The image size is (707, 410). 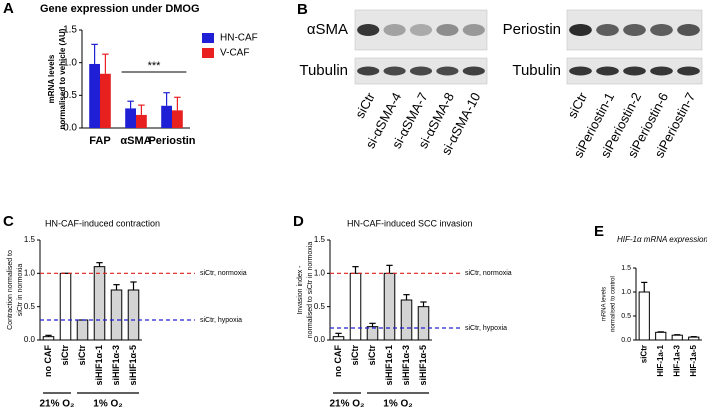 I want to click on y-axis-label: siCtr in normoxia, so click(x=20, y=290).